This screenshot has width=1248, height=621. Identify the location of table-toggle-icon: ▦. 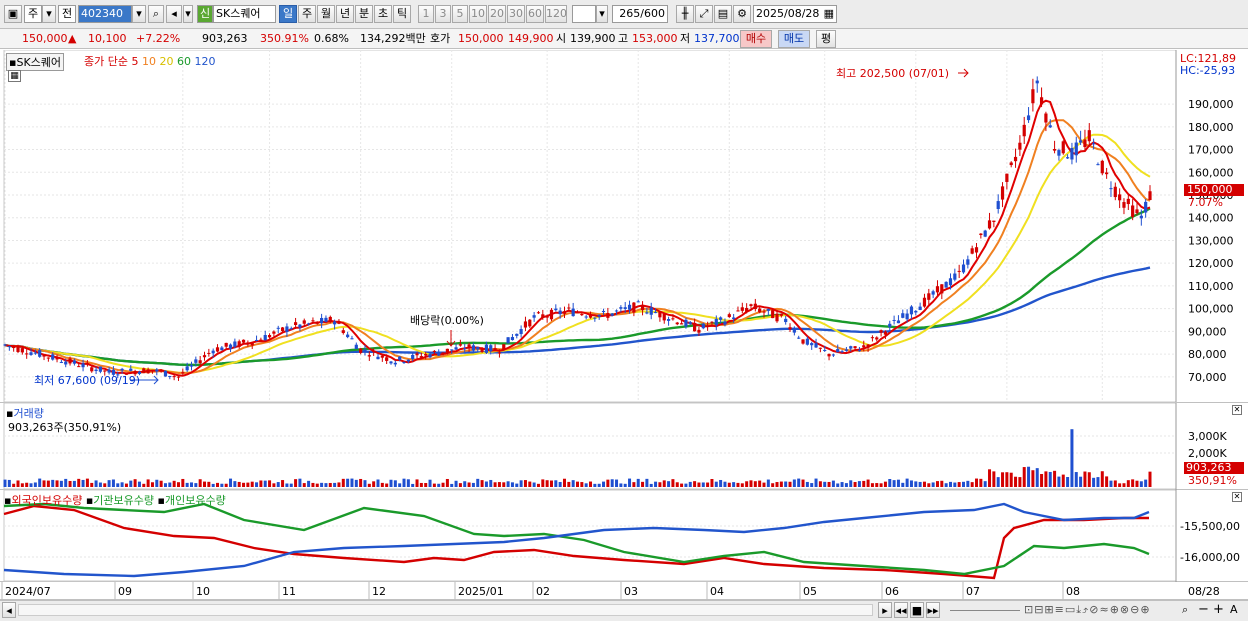
(14, 76).